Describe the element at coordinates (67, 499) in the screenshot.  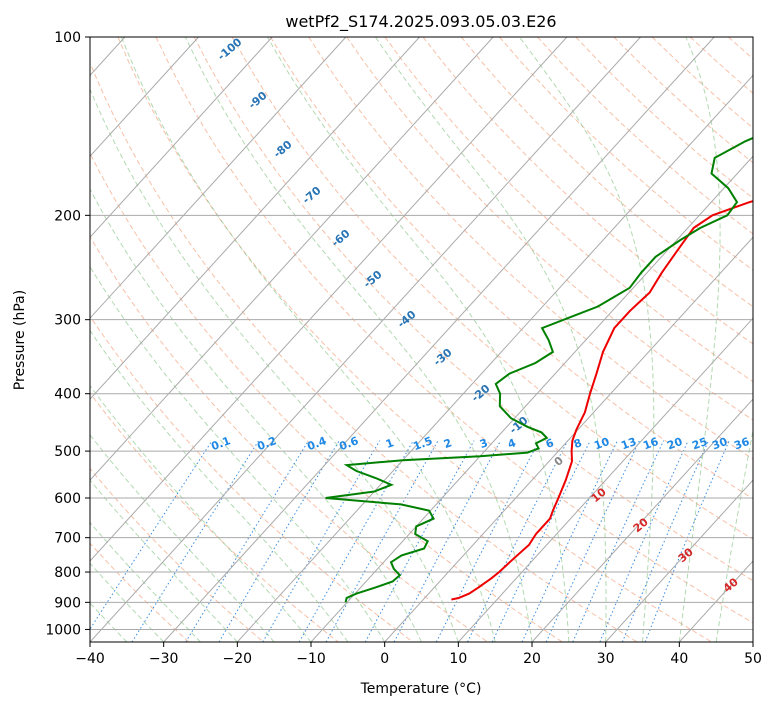
I see `y-tick-label: 600` at that location.